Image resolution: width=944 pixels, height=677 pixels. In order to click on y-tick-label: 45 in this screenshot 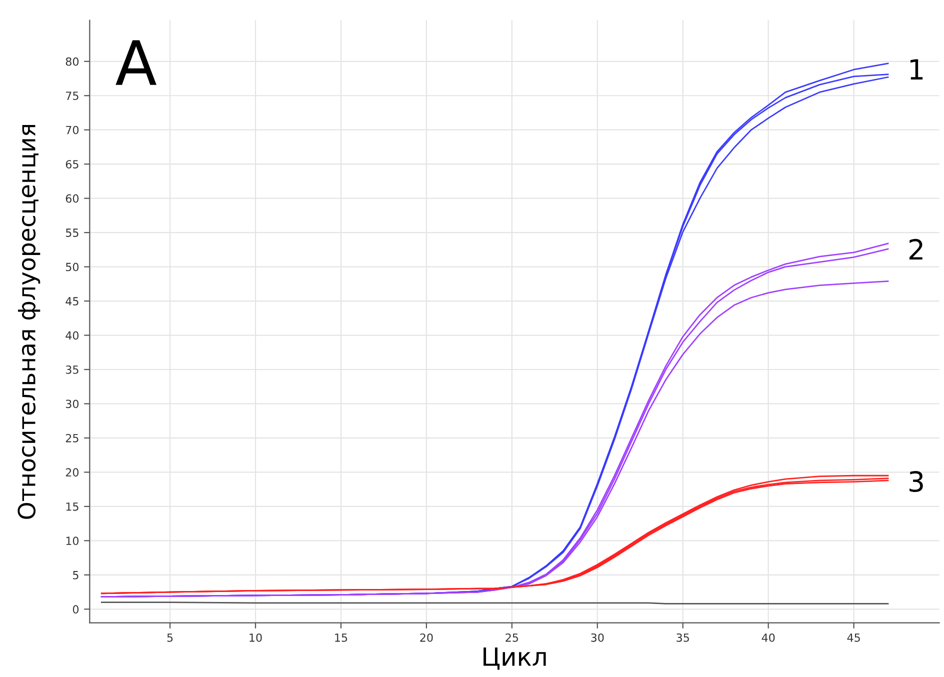, I will do `click(72, 301)`.